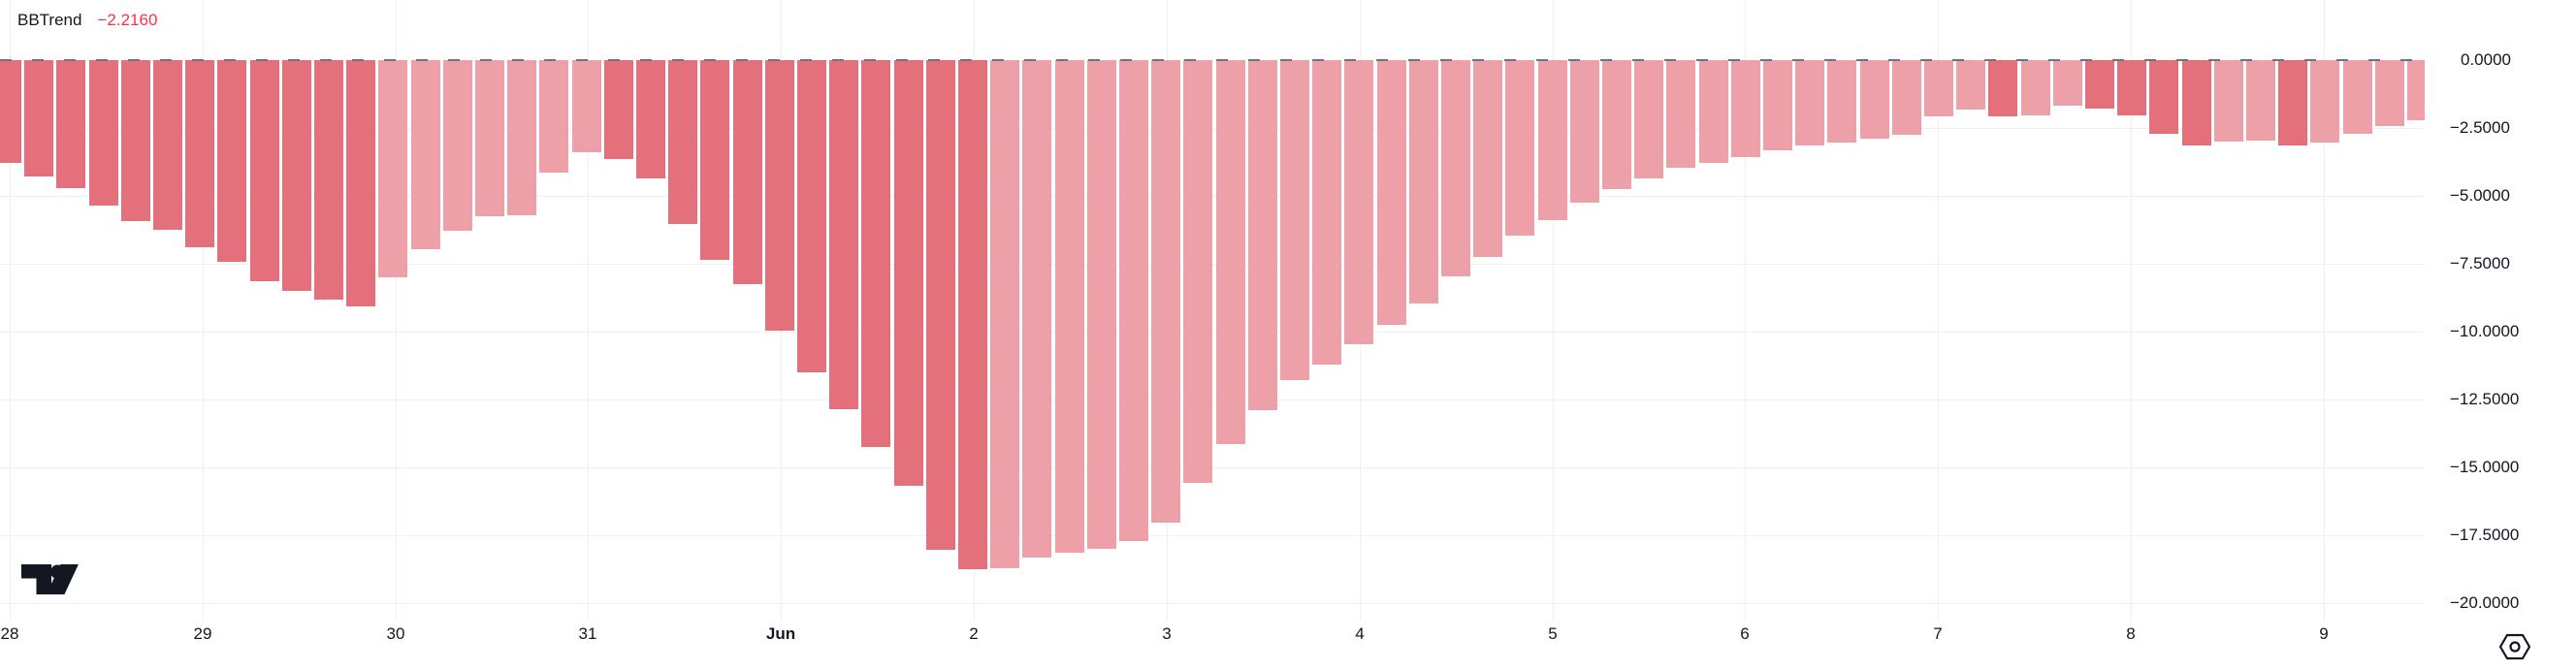  Describe the element at coordinates (1360, 633) in the screenshot. I see `time-axis-label: 4` at that location.